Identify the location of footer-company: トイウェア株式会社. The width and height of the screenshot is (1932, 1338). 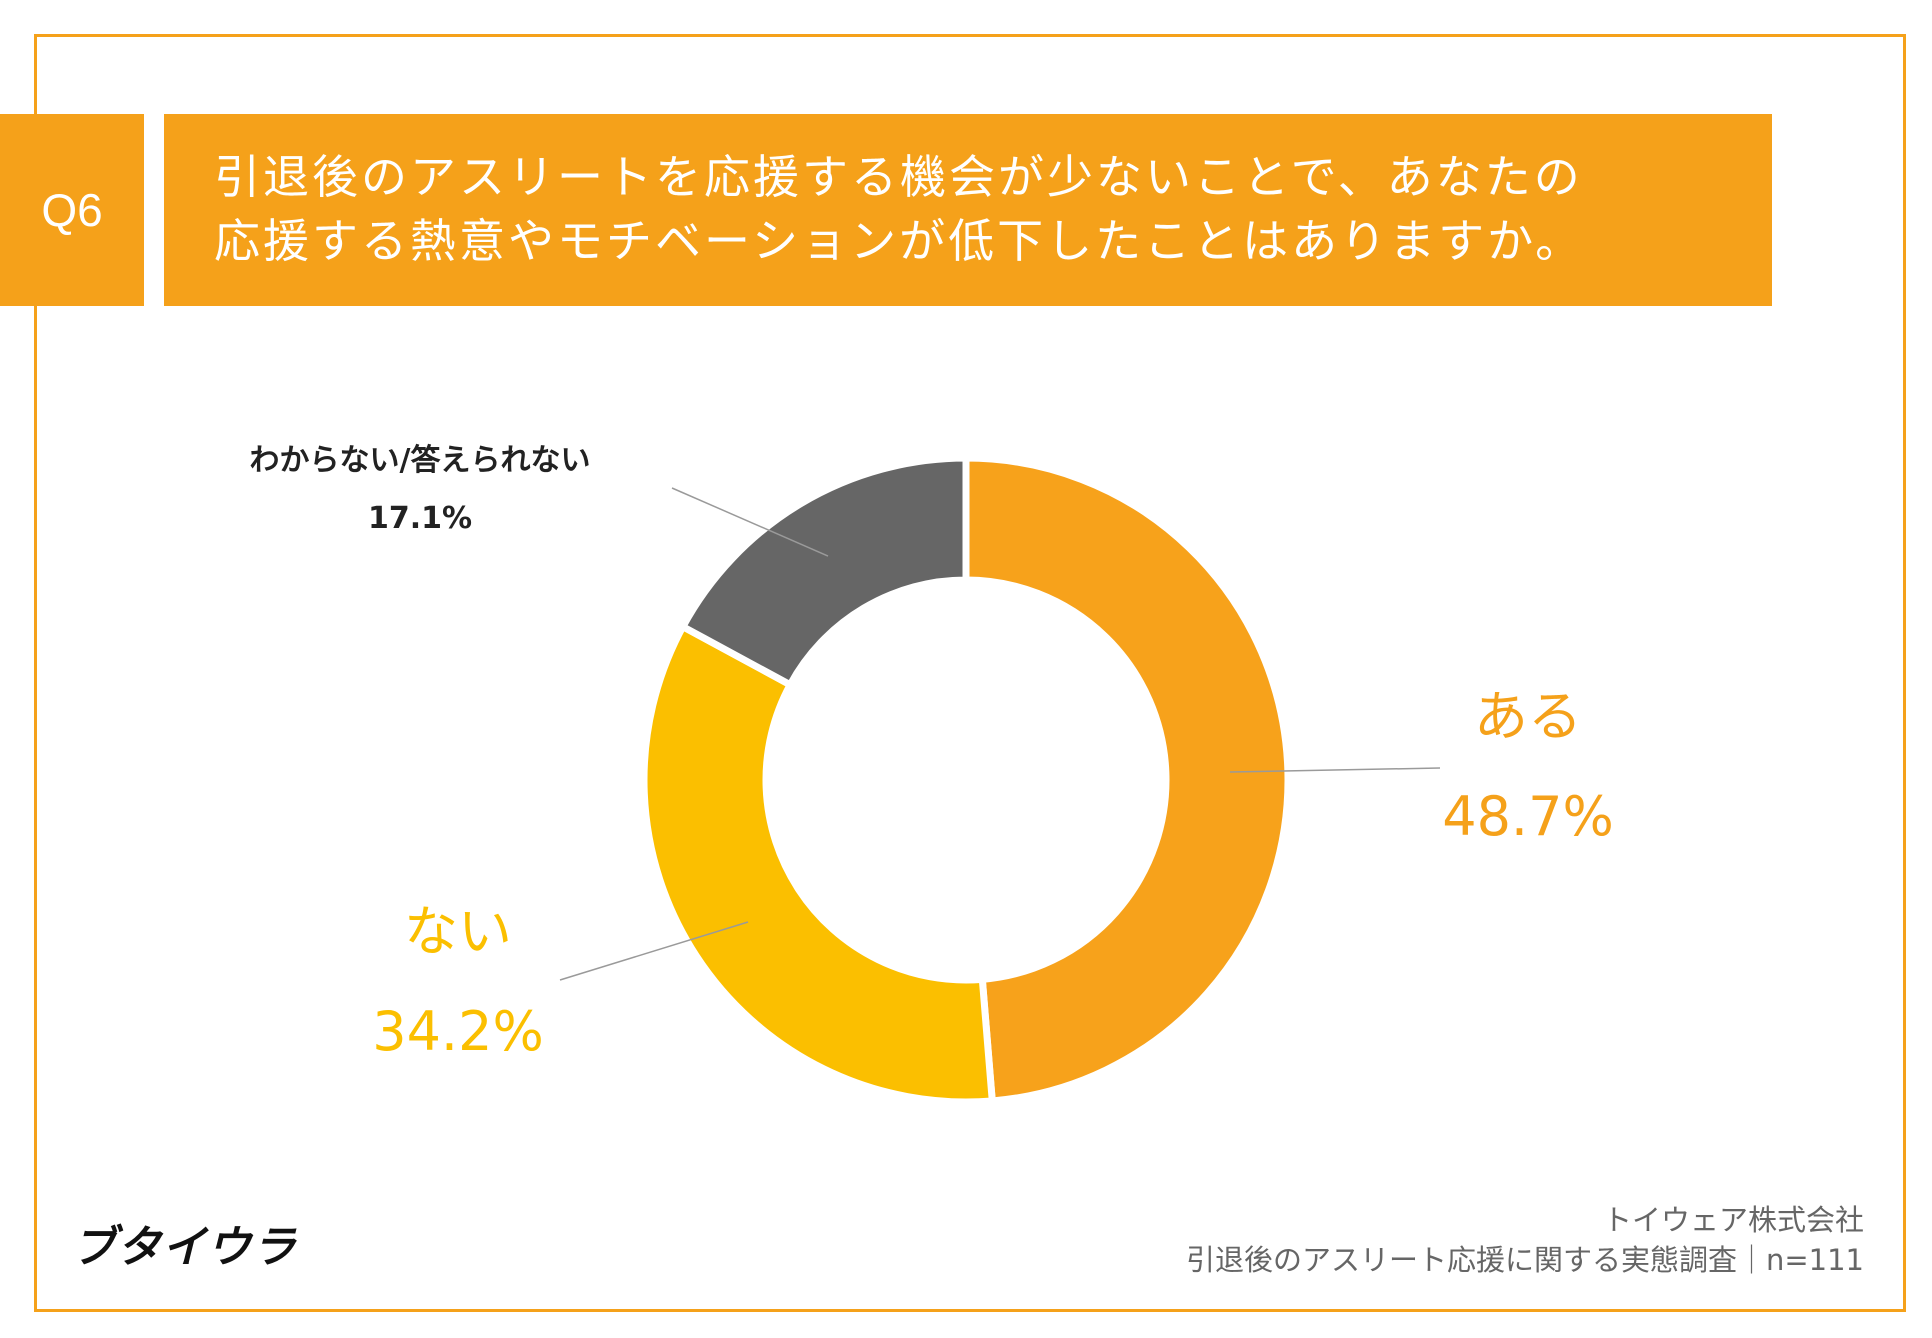
(1733, 1220).